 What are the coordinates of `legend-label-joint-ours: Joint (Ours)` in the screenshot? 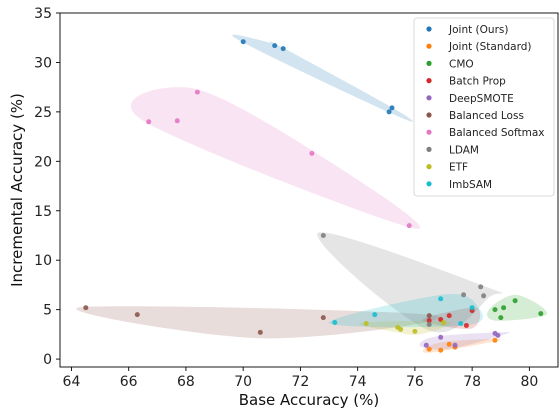 It's located at (478, 30).